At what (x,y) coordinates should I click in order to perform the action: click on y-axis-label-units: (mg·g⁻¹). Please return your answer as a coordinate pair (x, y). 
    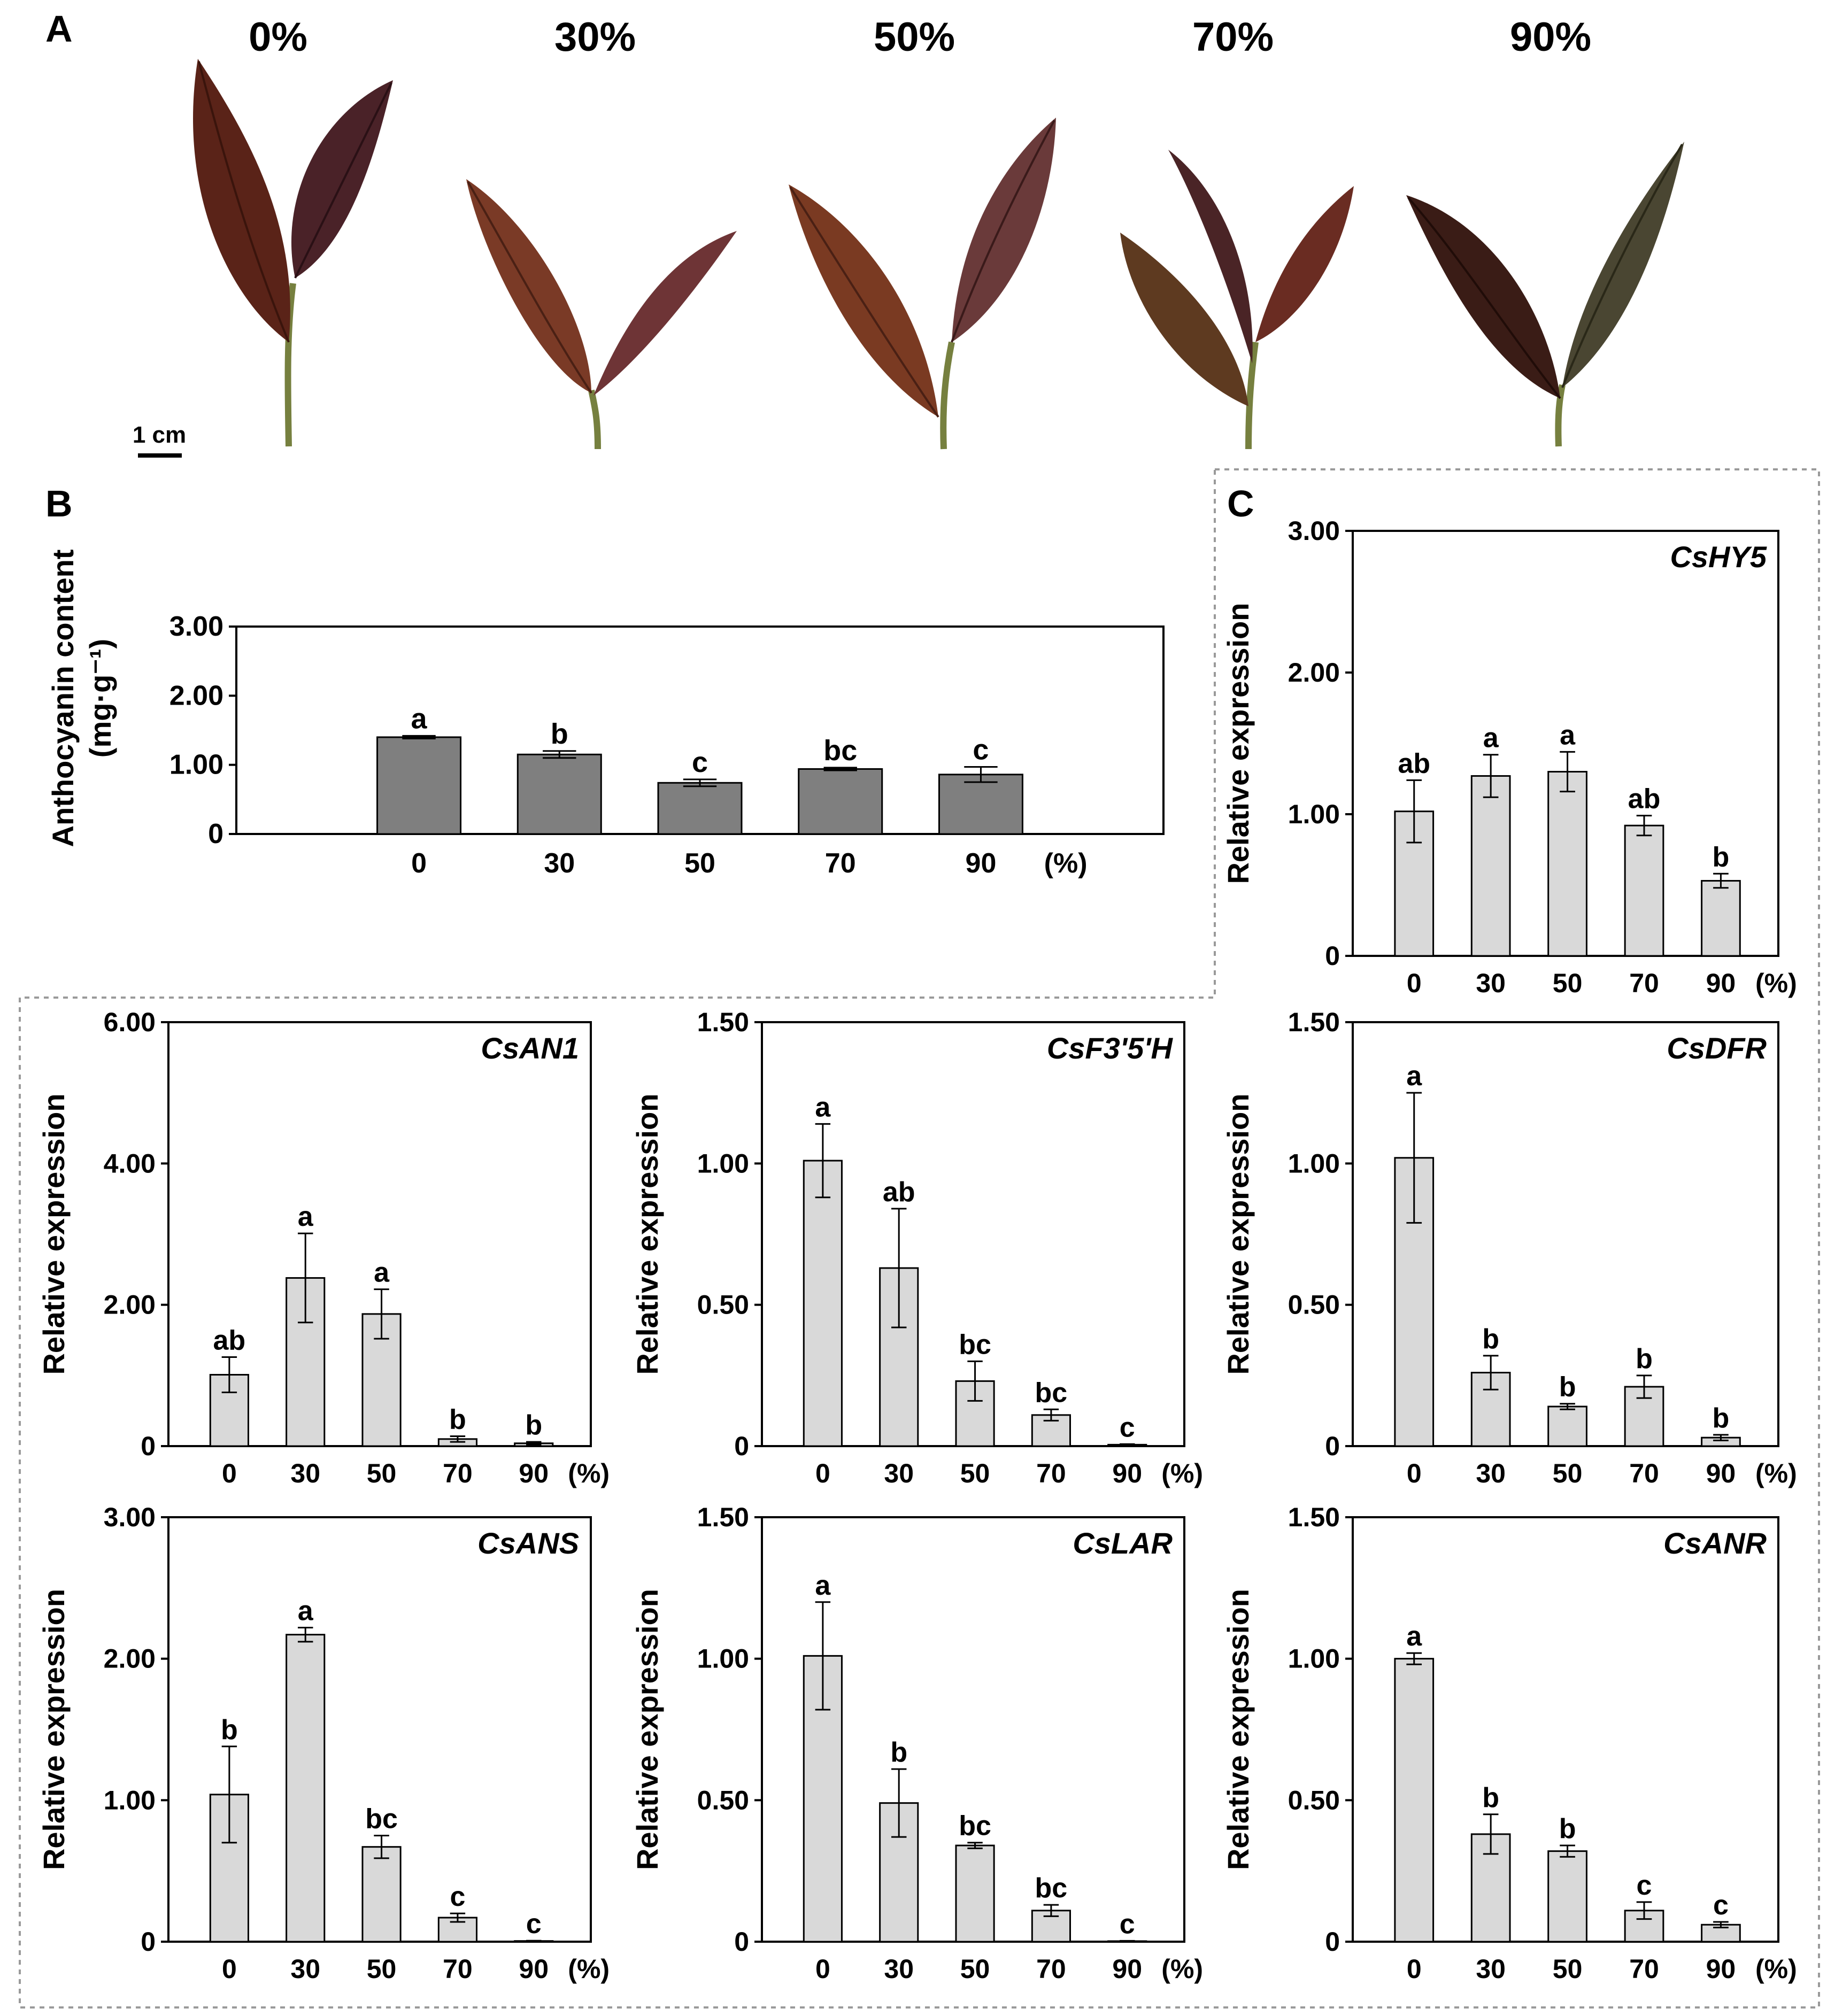
    Looking at the image, I should click on (100, 698).